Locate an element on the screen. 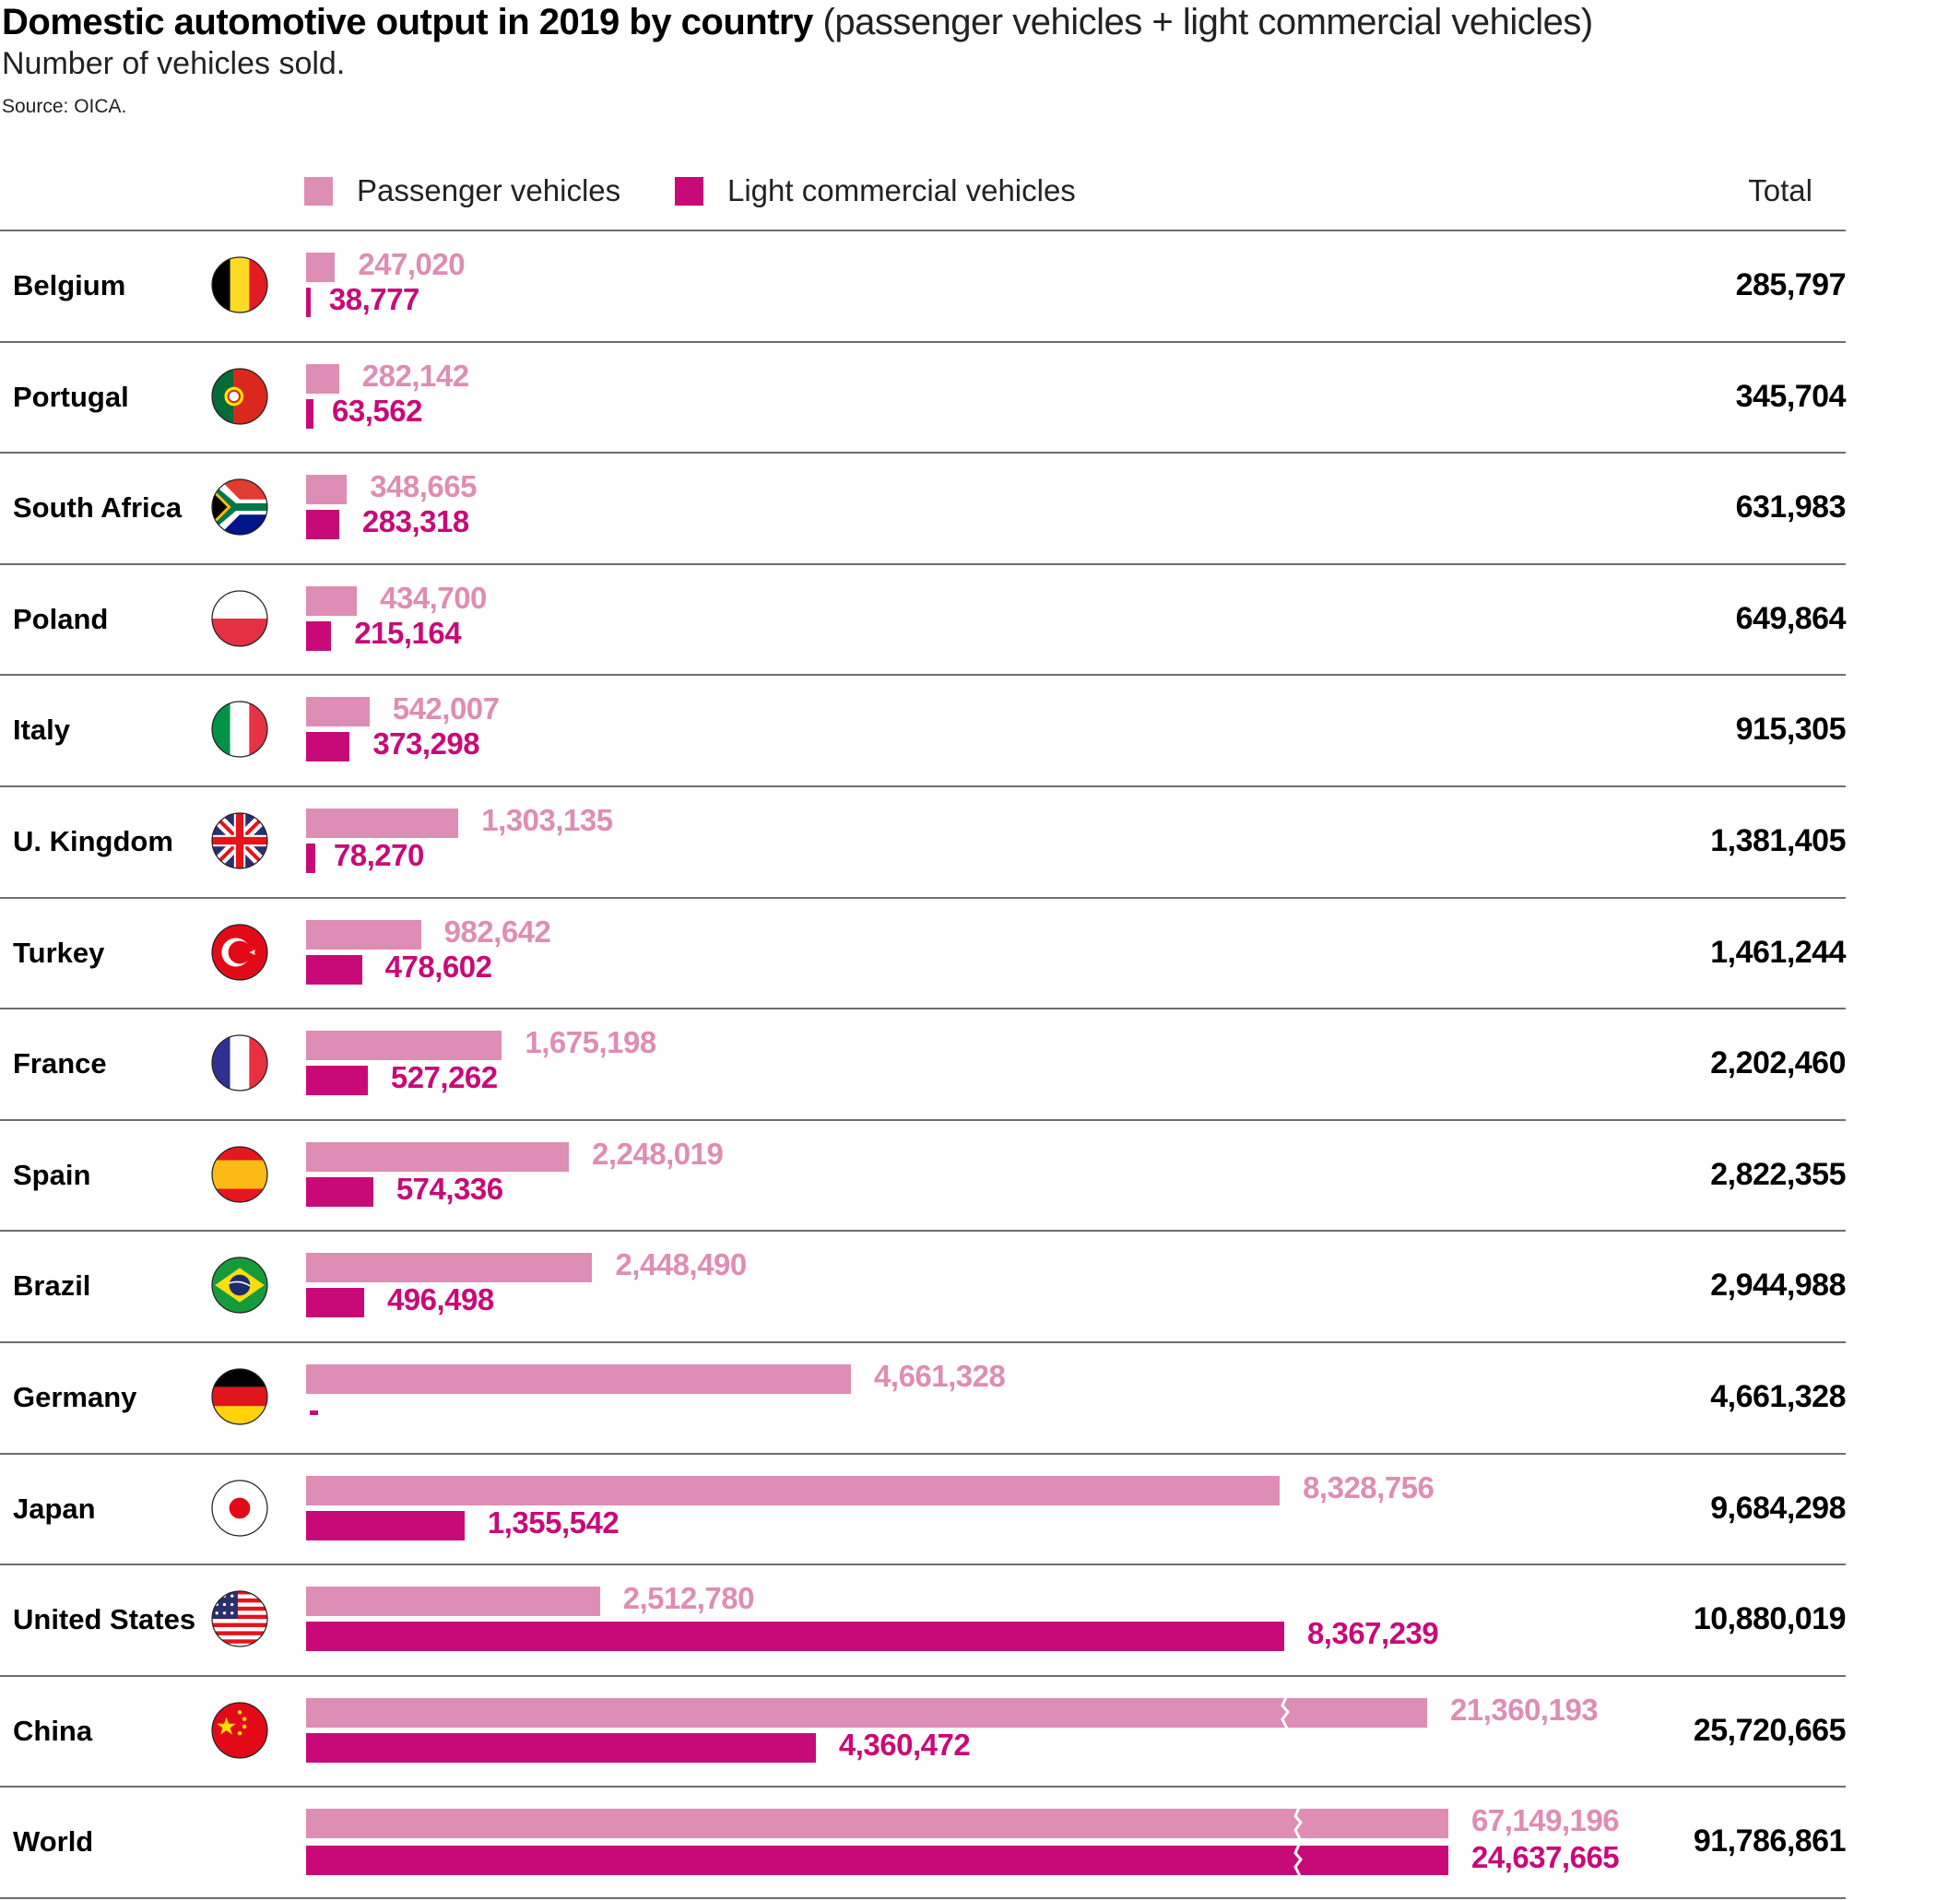 Image resolution: width=1960 pixels, height=1900 pixels. category-label: U. Kingdom is located at coordinates (93, 841).